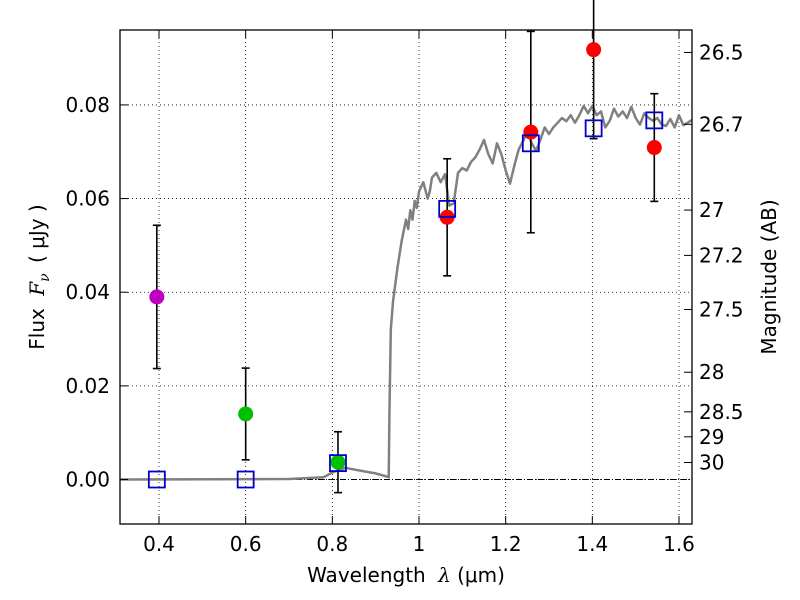 The height and width of the screenshot is (600, 800). Describe the element at coordinates (679, 544) in the screenshot. I see `x-tick-label: 1.6` at that location.